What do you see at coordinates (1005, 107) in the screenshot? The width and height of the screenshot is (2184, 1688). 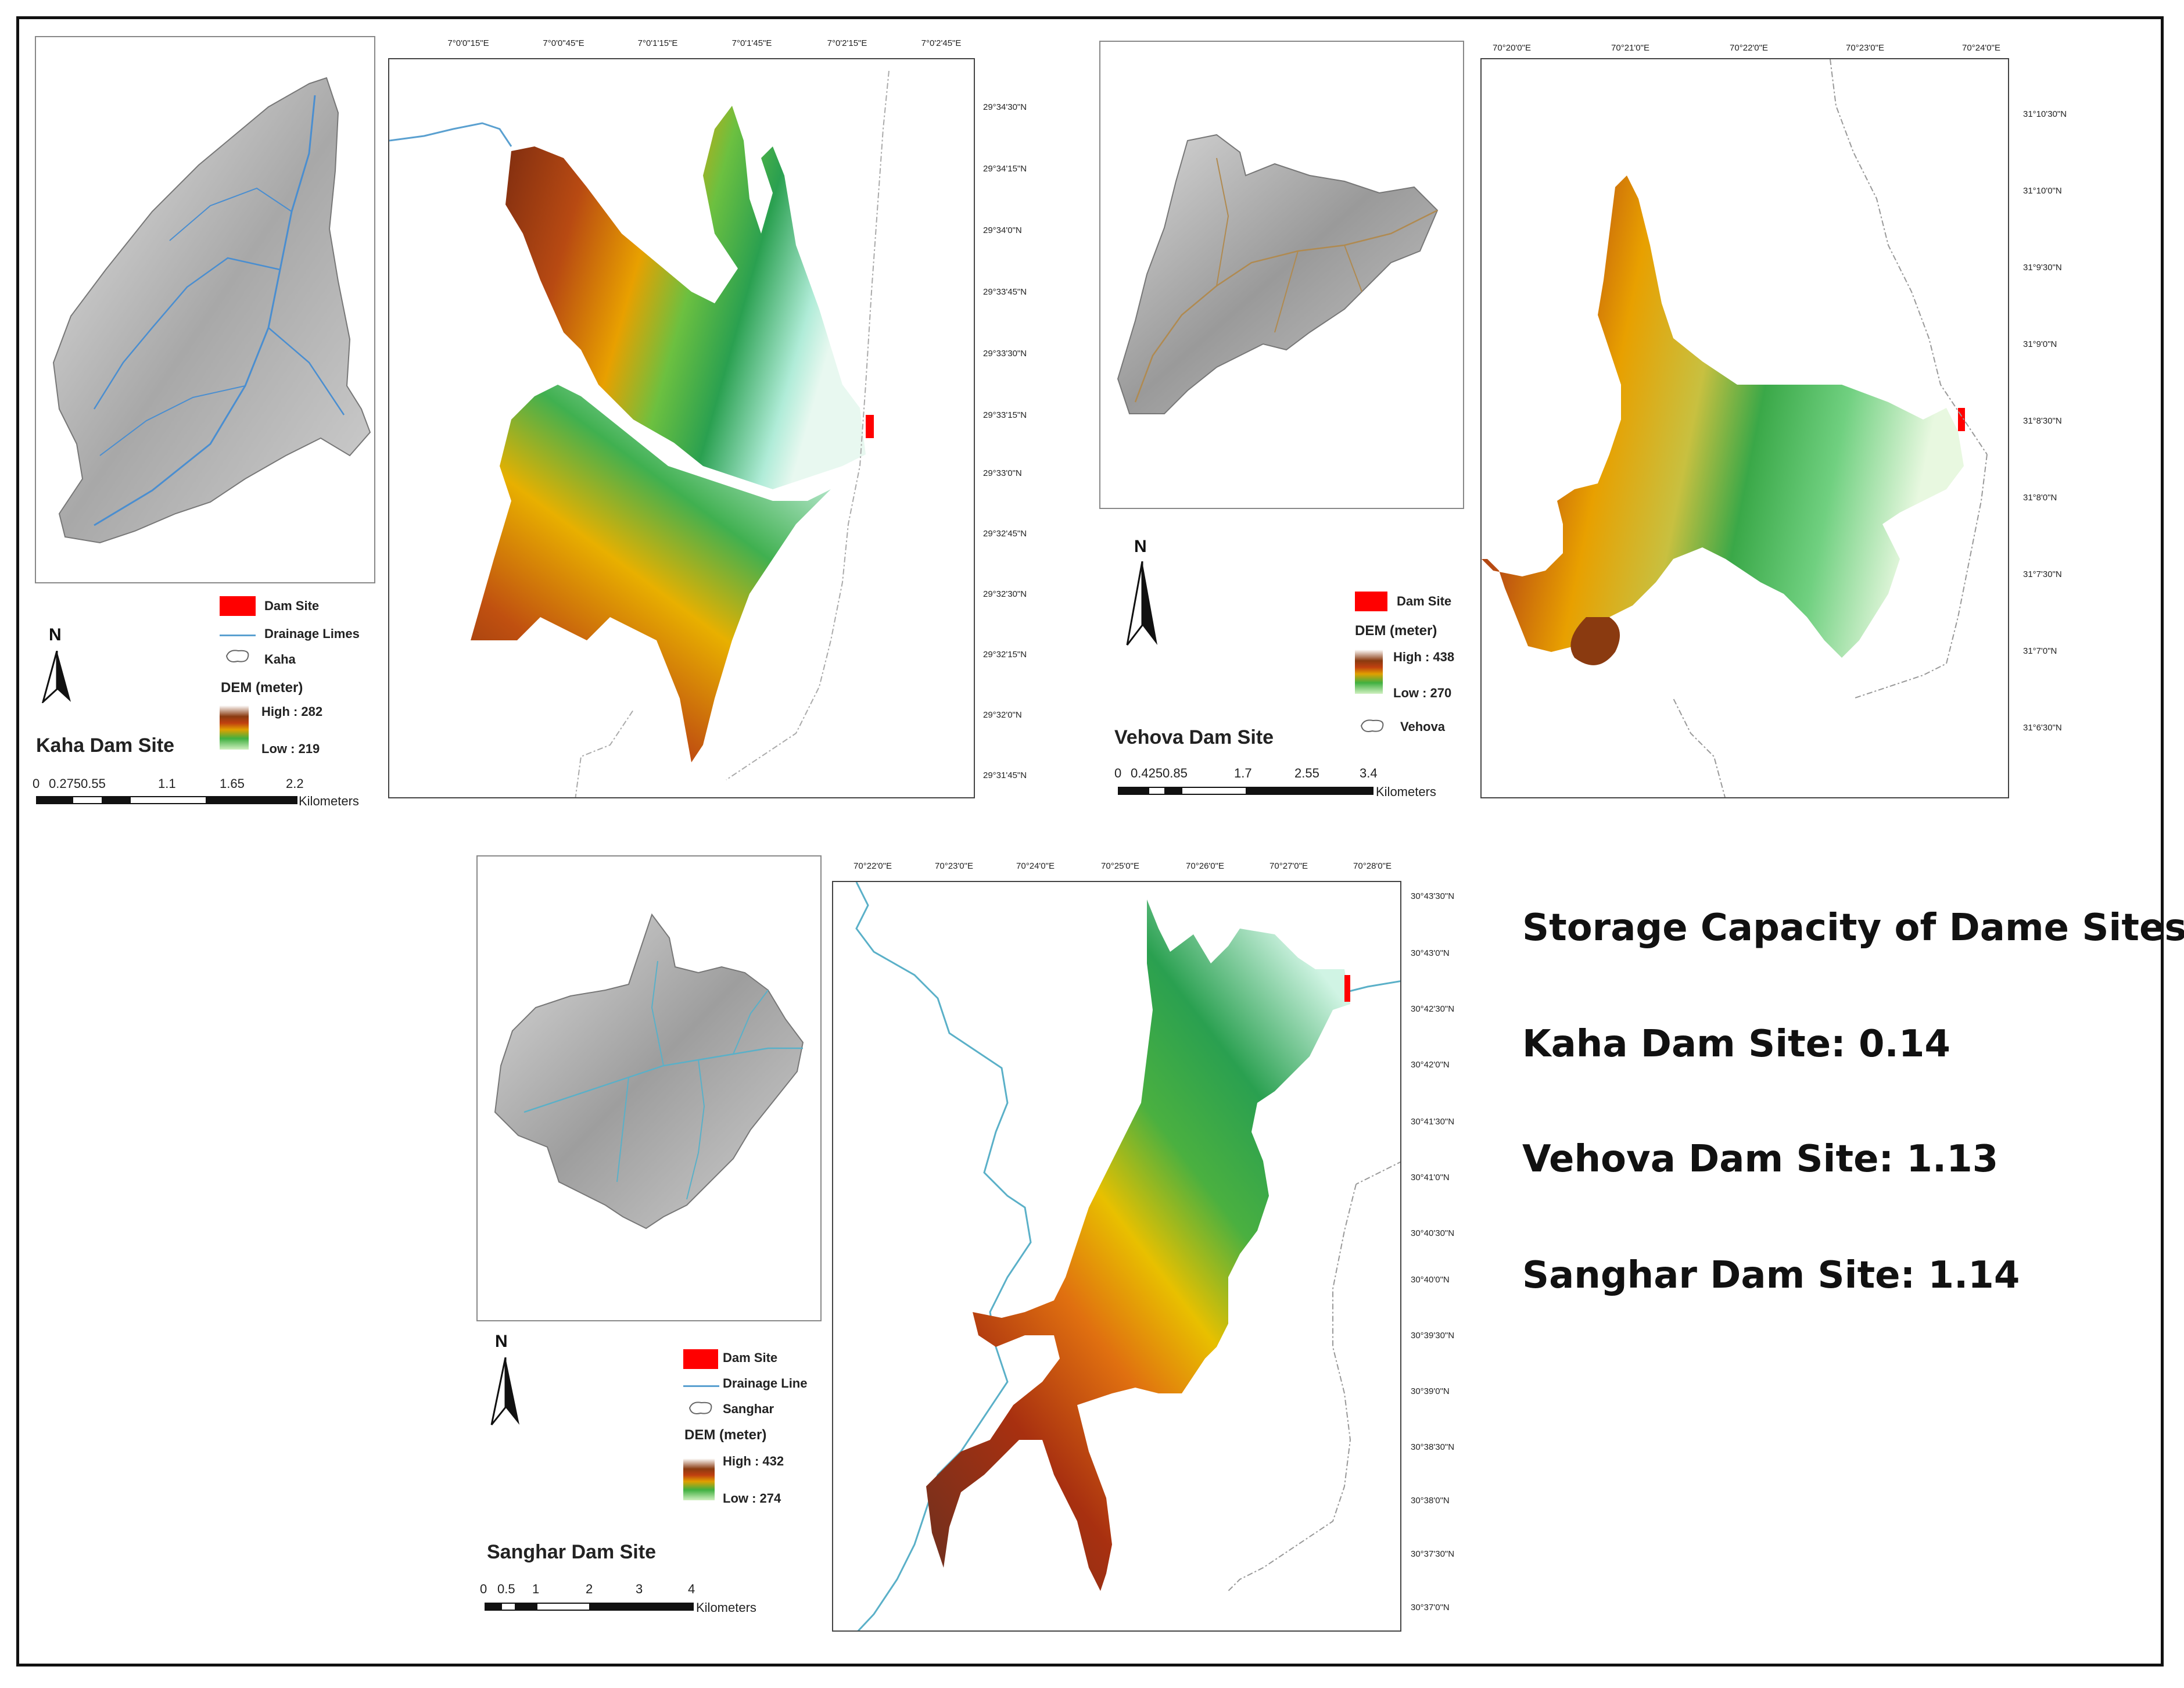 I see `lat-tick-label: 29°34'30"N` at bounding box center [1005, 107].